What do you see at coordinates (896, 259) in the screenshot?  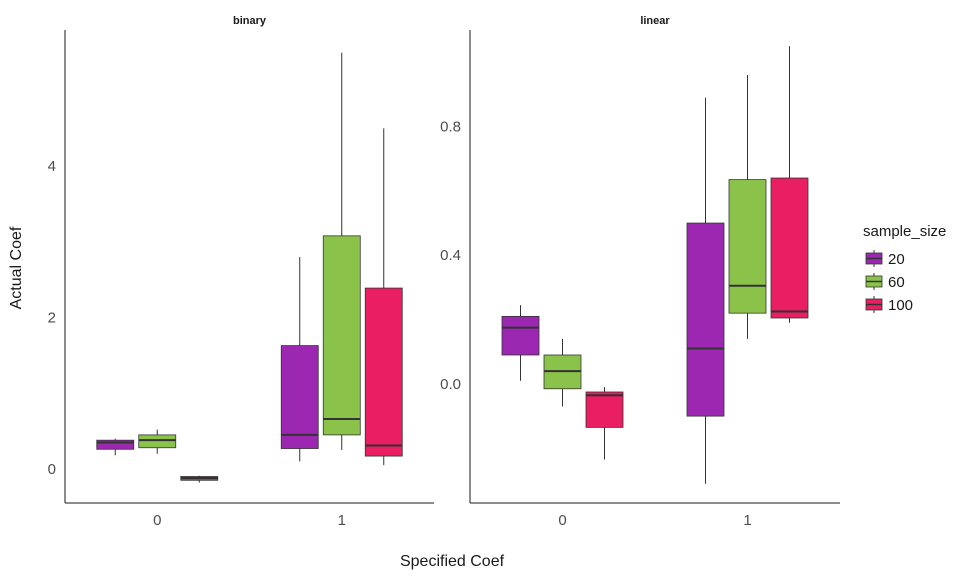 I see `legend-label: 20` at bounding box center [896, 259].